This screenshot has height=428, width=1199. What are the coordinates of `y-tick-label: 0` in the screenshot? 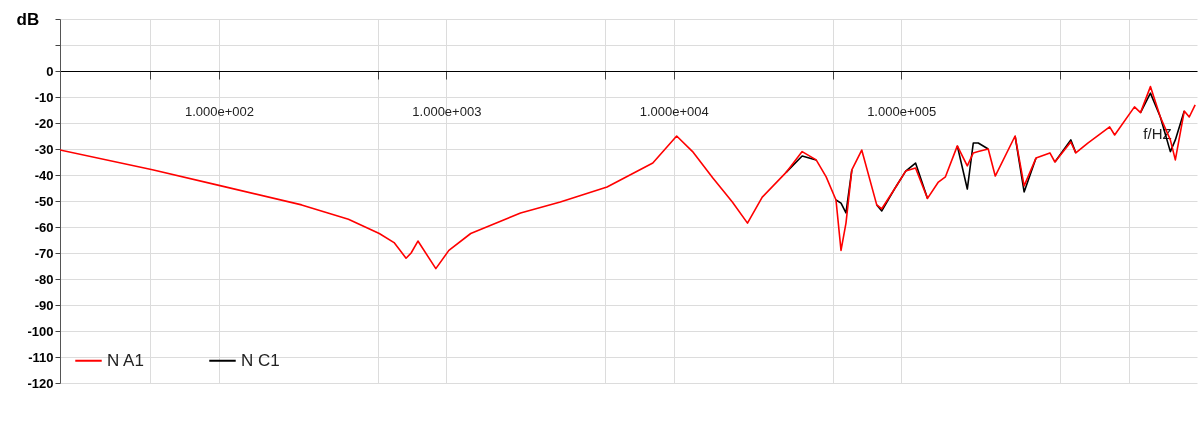 It's located at (50, 71).